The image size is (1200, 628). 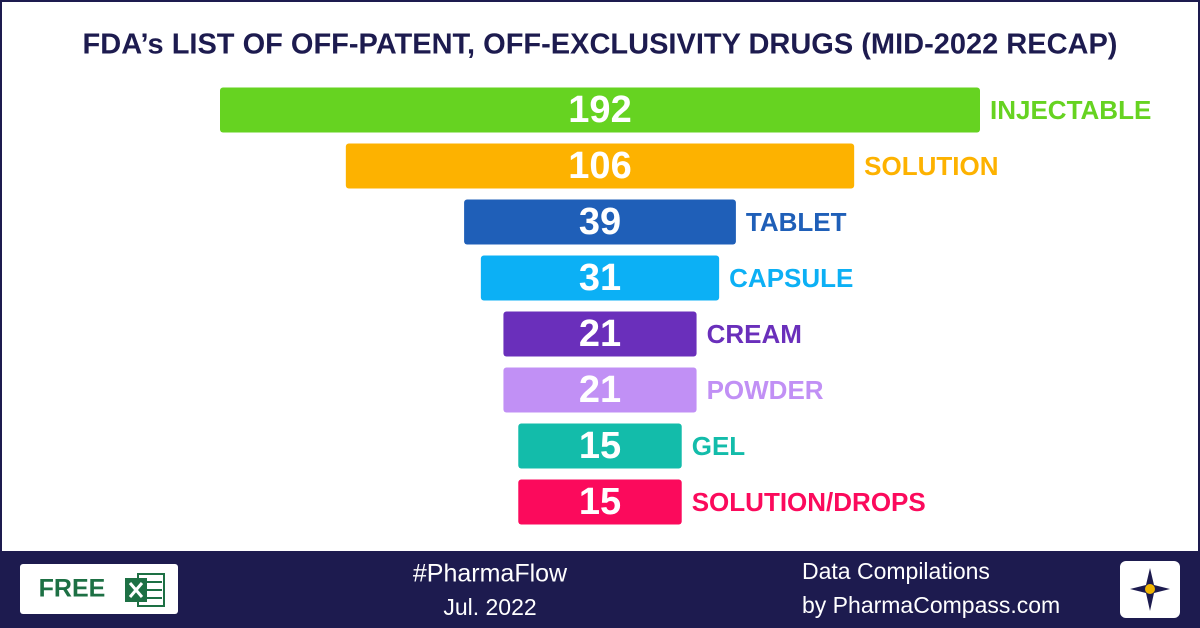 What do you see at coordinates (72, 589) in the screenshot?
I see `free-label: FREE` at bounding box center [72, 589].